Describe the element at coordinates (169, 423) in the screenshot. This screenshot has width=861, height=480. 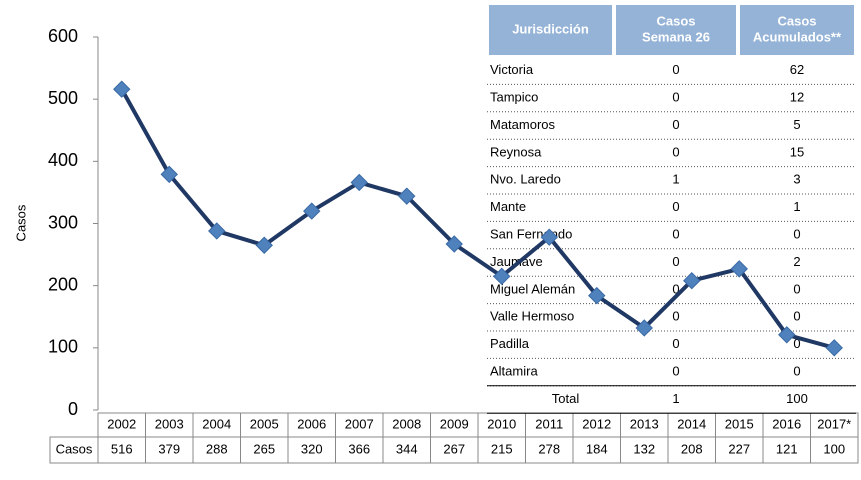
I see `x-tick-label: 2003` at that location.